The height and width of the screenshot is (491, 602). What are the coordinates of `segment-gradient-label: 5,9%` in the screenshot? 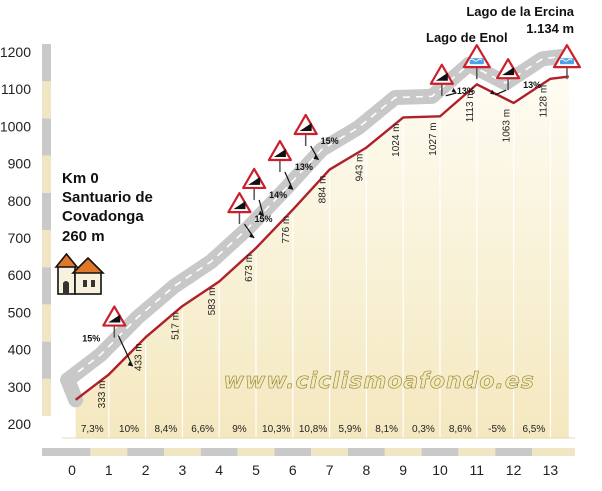 It's located at (349, 429).